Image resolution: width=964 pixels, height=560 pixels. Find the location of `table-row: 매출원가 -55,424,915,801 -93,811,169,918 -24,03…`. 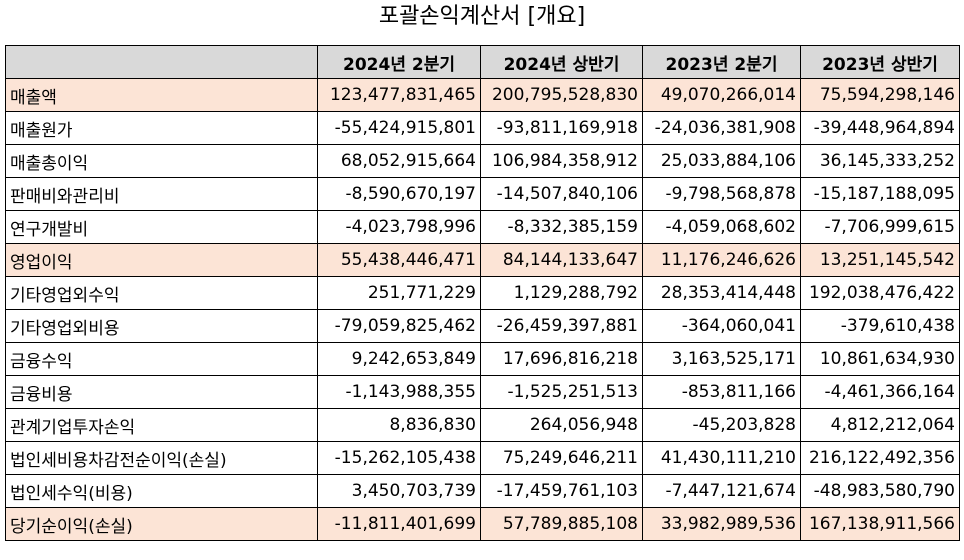

table-row: 매출원가 -55,424,915,801 -93,811,169,918 -24,03… is located at coordinates (482, 128).